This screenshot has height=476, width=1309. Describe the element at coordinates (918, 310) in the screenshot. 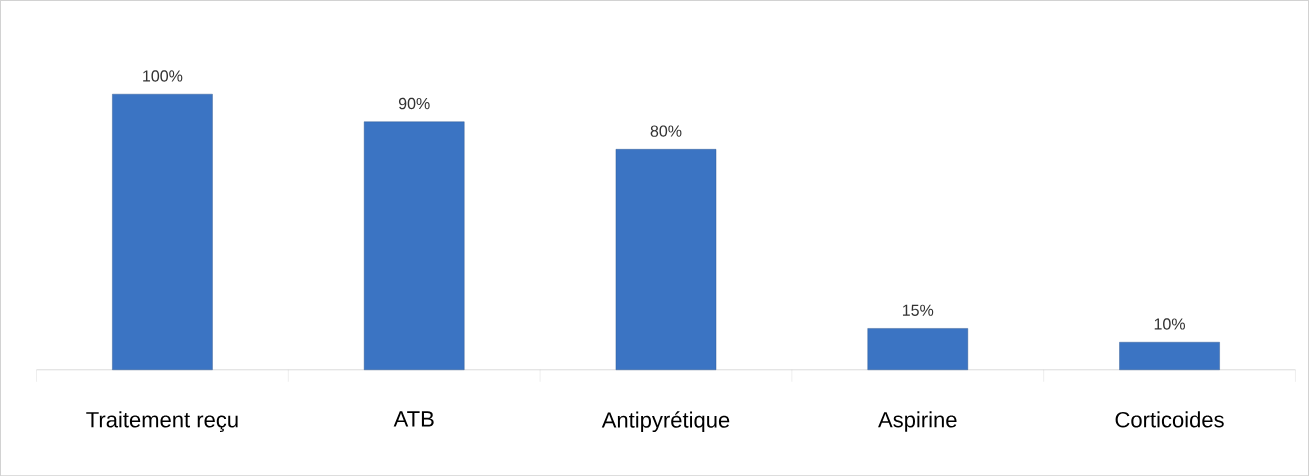

I see `data-label: 15%` at that location.